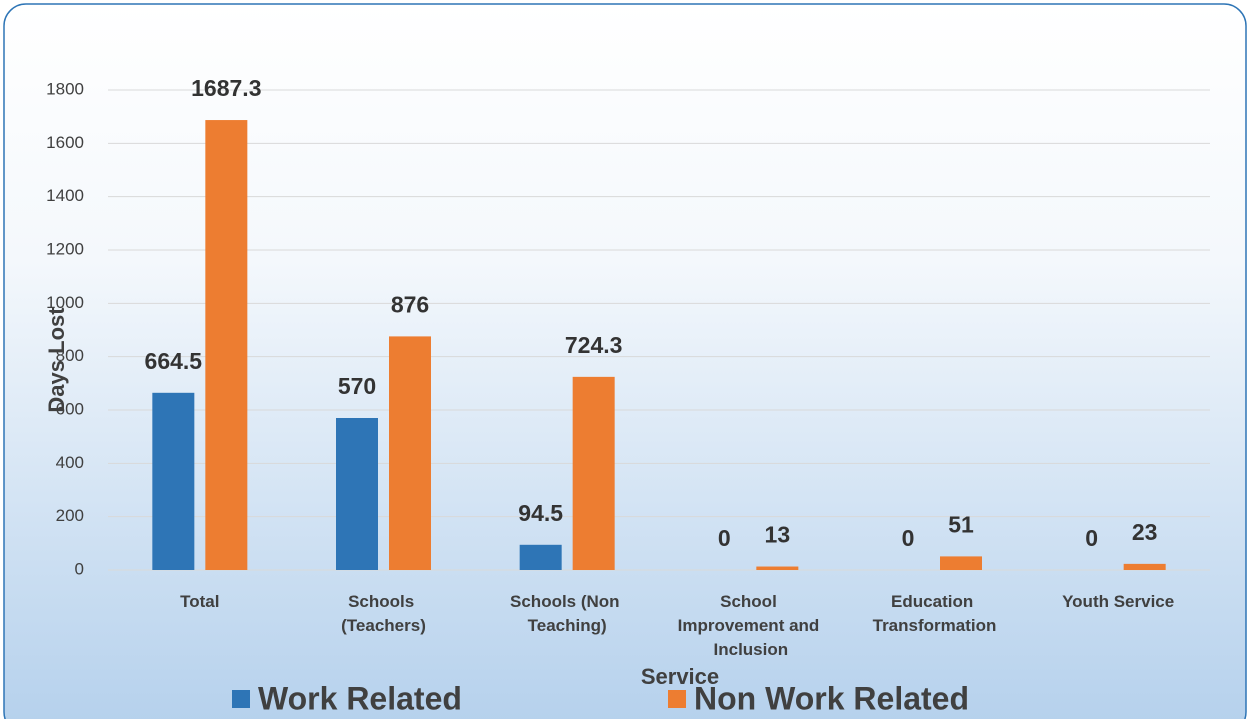 This screenshot has height=719, width=1250. What do you see at coordinates (199, 601) in the screenshot?
I see `x-tick-label: Total` at bounding box center [199, 601].